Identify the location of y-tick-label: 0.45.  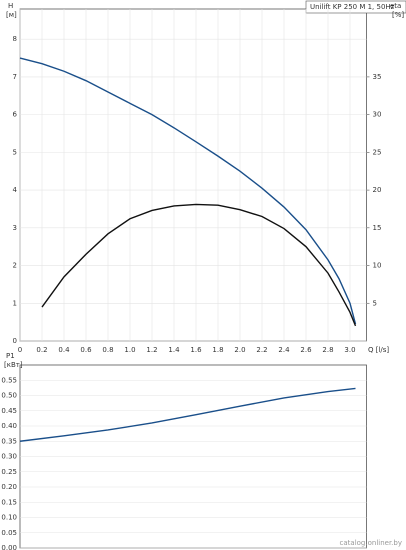
(9, 411).